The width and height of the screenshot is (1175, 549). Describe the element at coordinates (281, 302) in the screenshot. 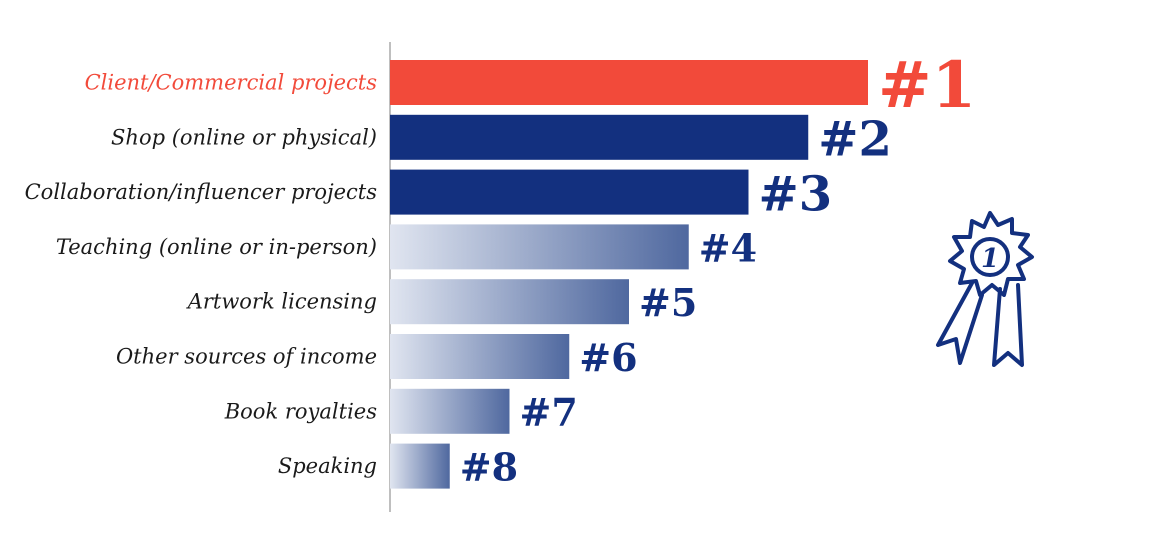

I see `category-label: Artwork licensing` at that location.